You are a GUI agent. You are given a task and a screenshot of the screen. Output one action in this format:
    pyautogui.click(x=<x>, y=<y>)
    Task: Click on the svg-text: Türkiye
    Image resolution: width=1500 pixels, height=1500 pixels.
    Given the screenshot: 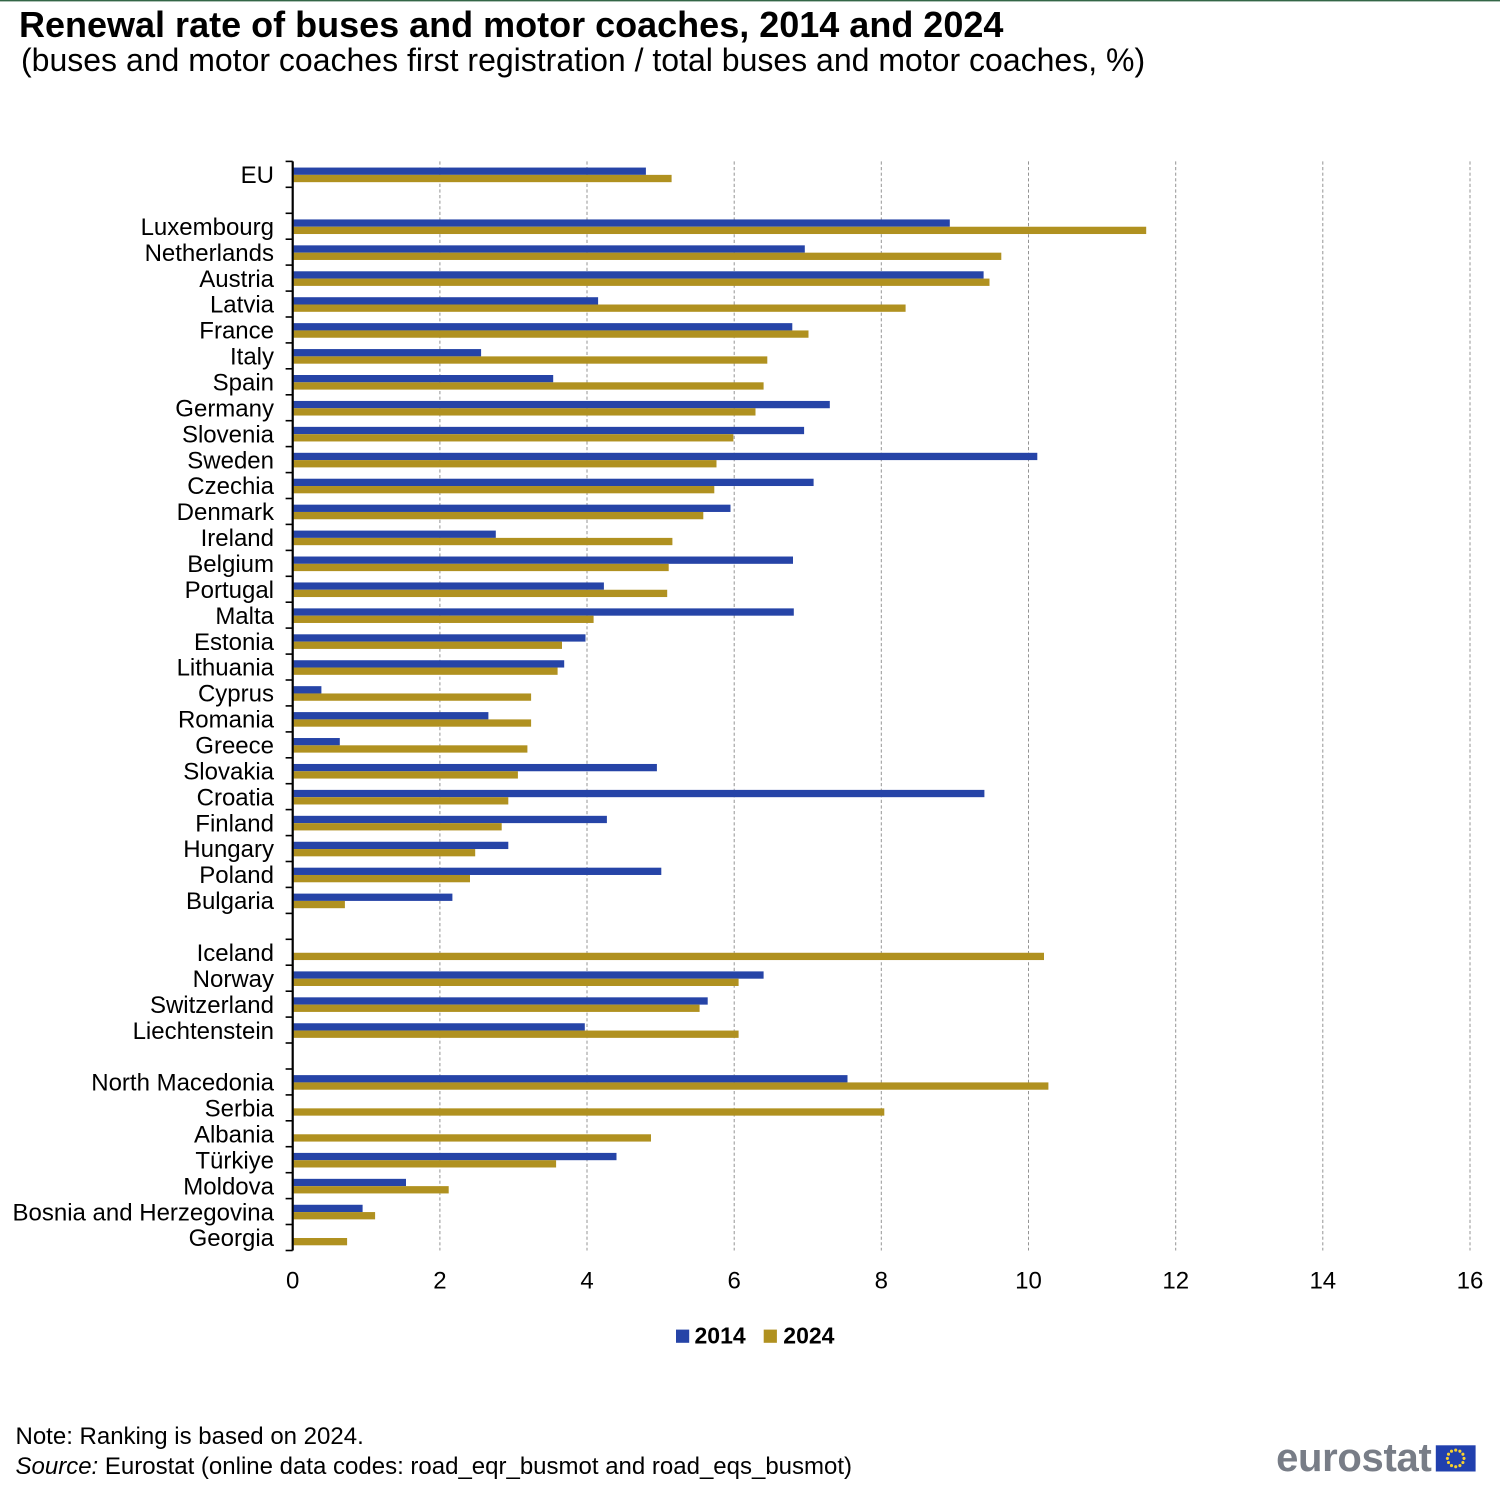 What is the action you would take?
    pyautogui.click(x=234, y=1160)
    